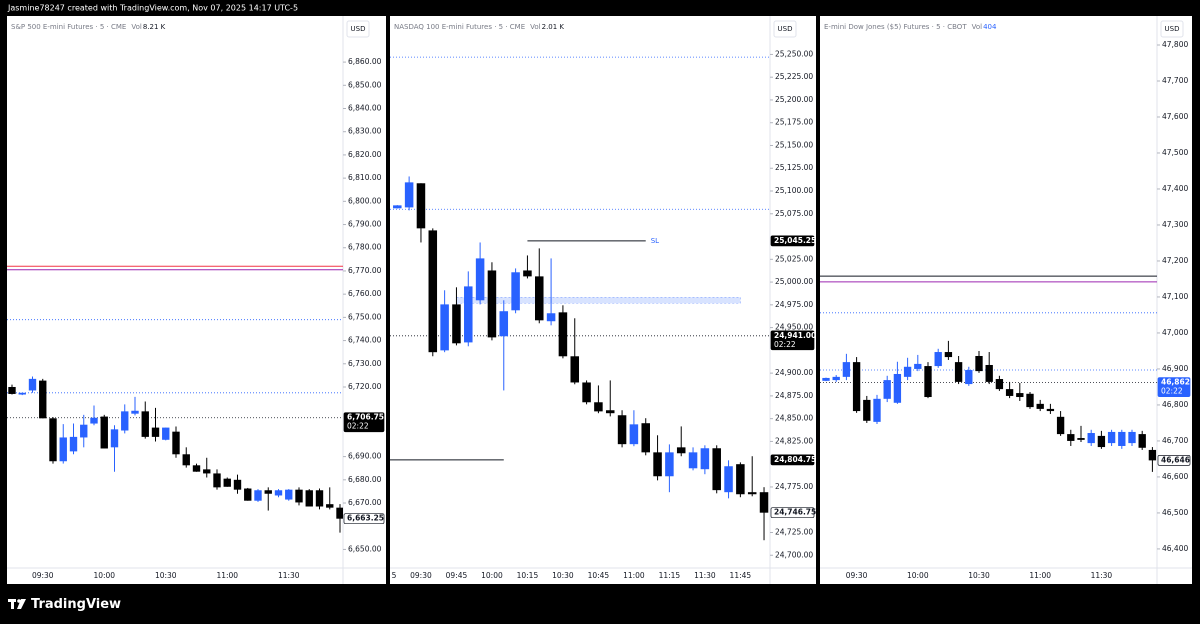 This screenshot has height=624, width=1200. I want to click on tv-logo, so click(17, 604).